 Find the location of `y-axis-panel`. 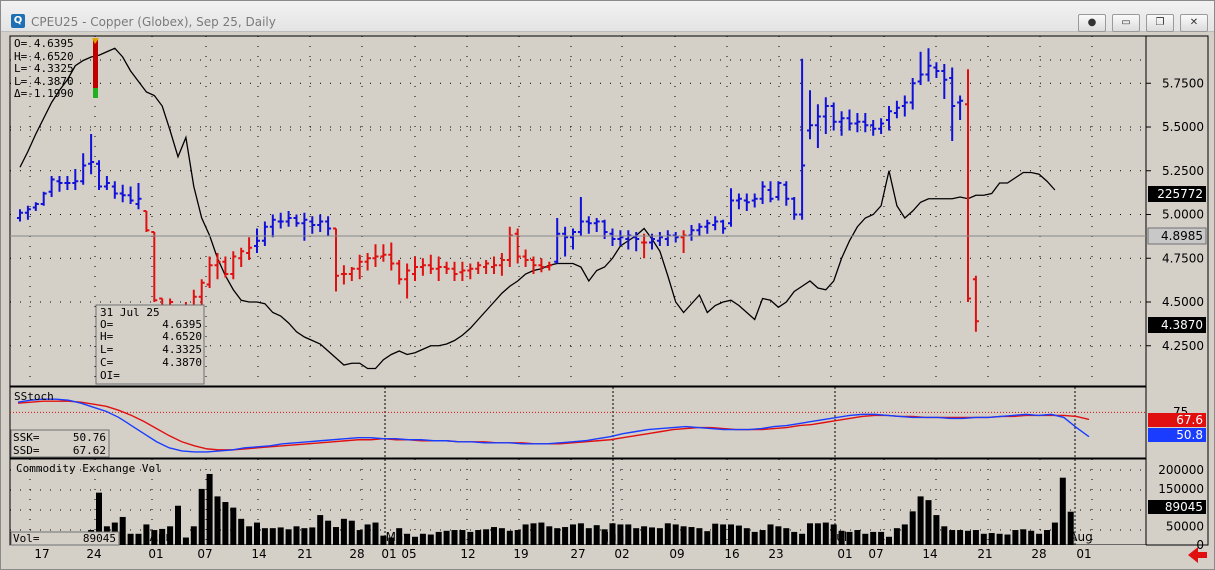

y-axis-panel is located at coordinates (1177, 290).